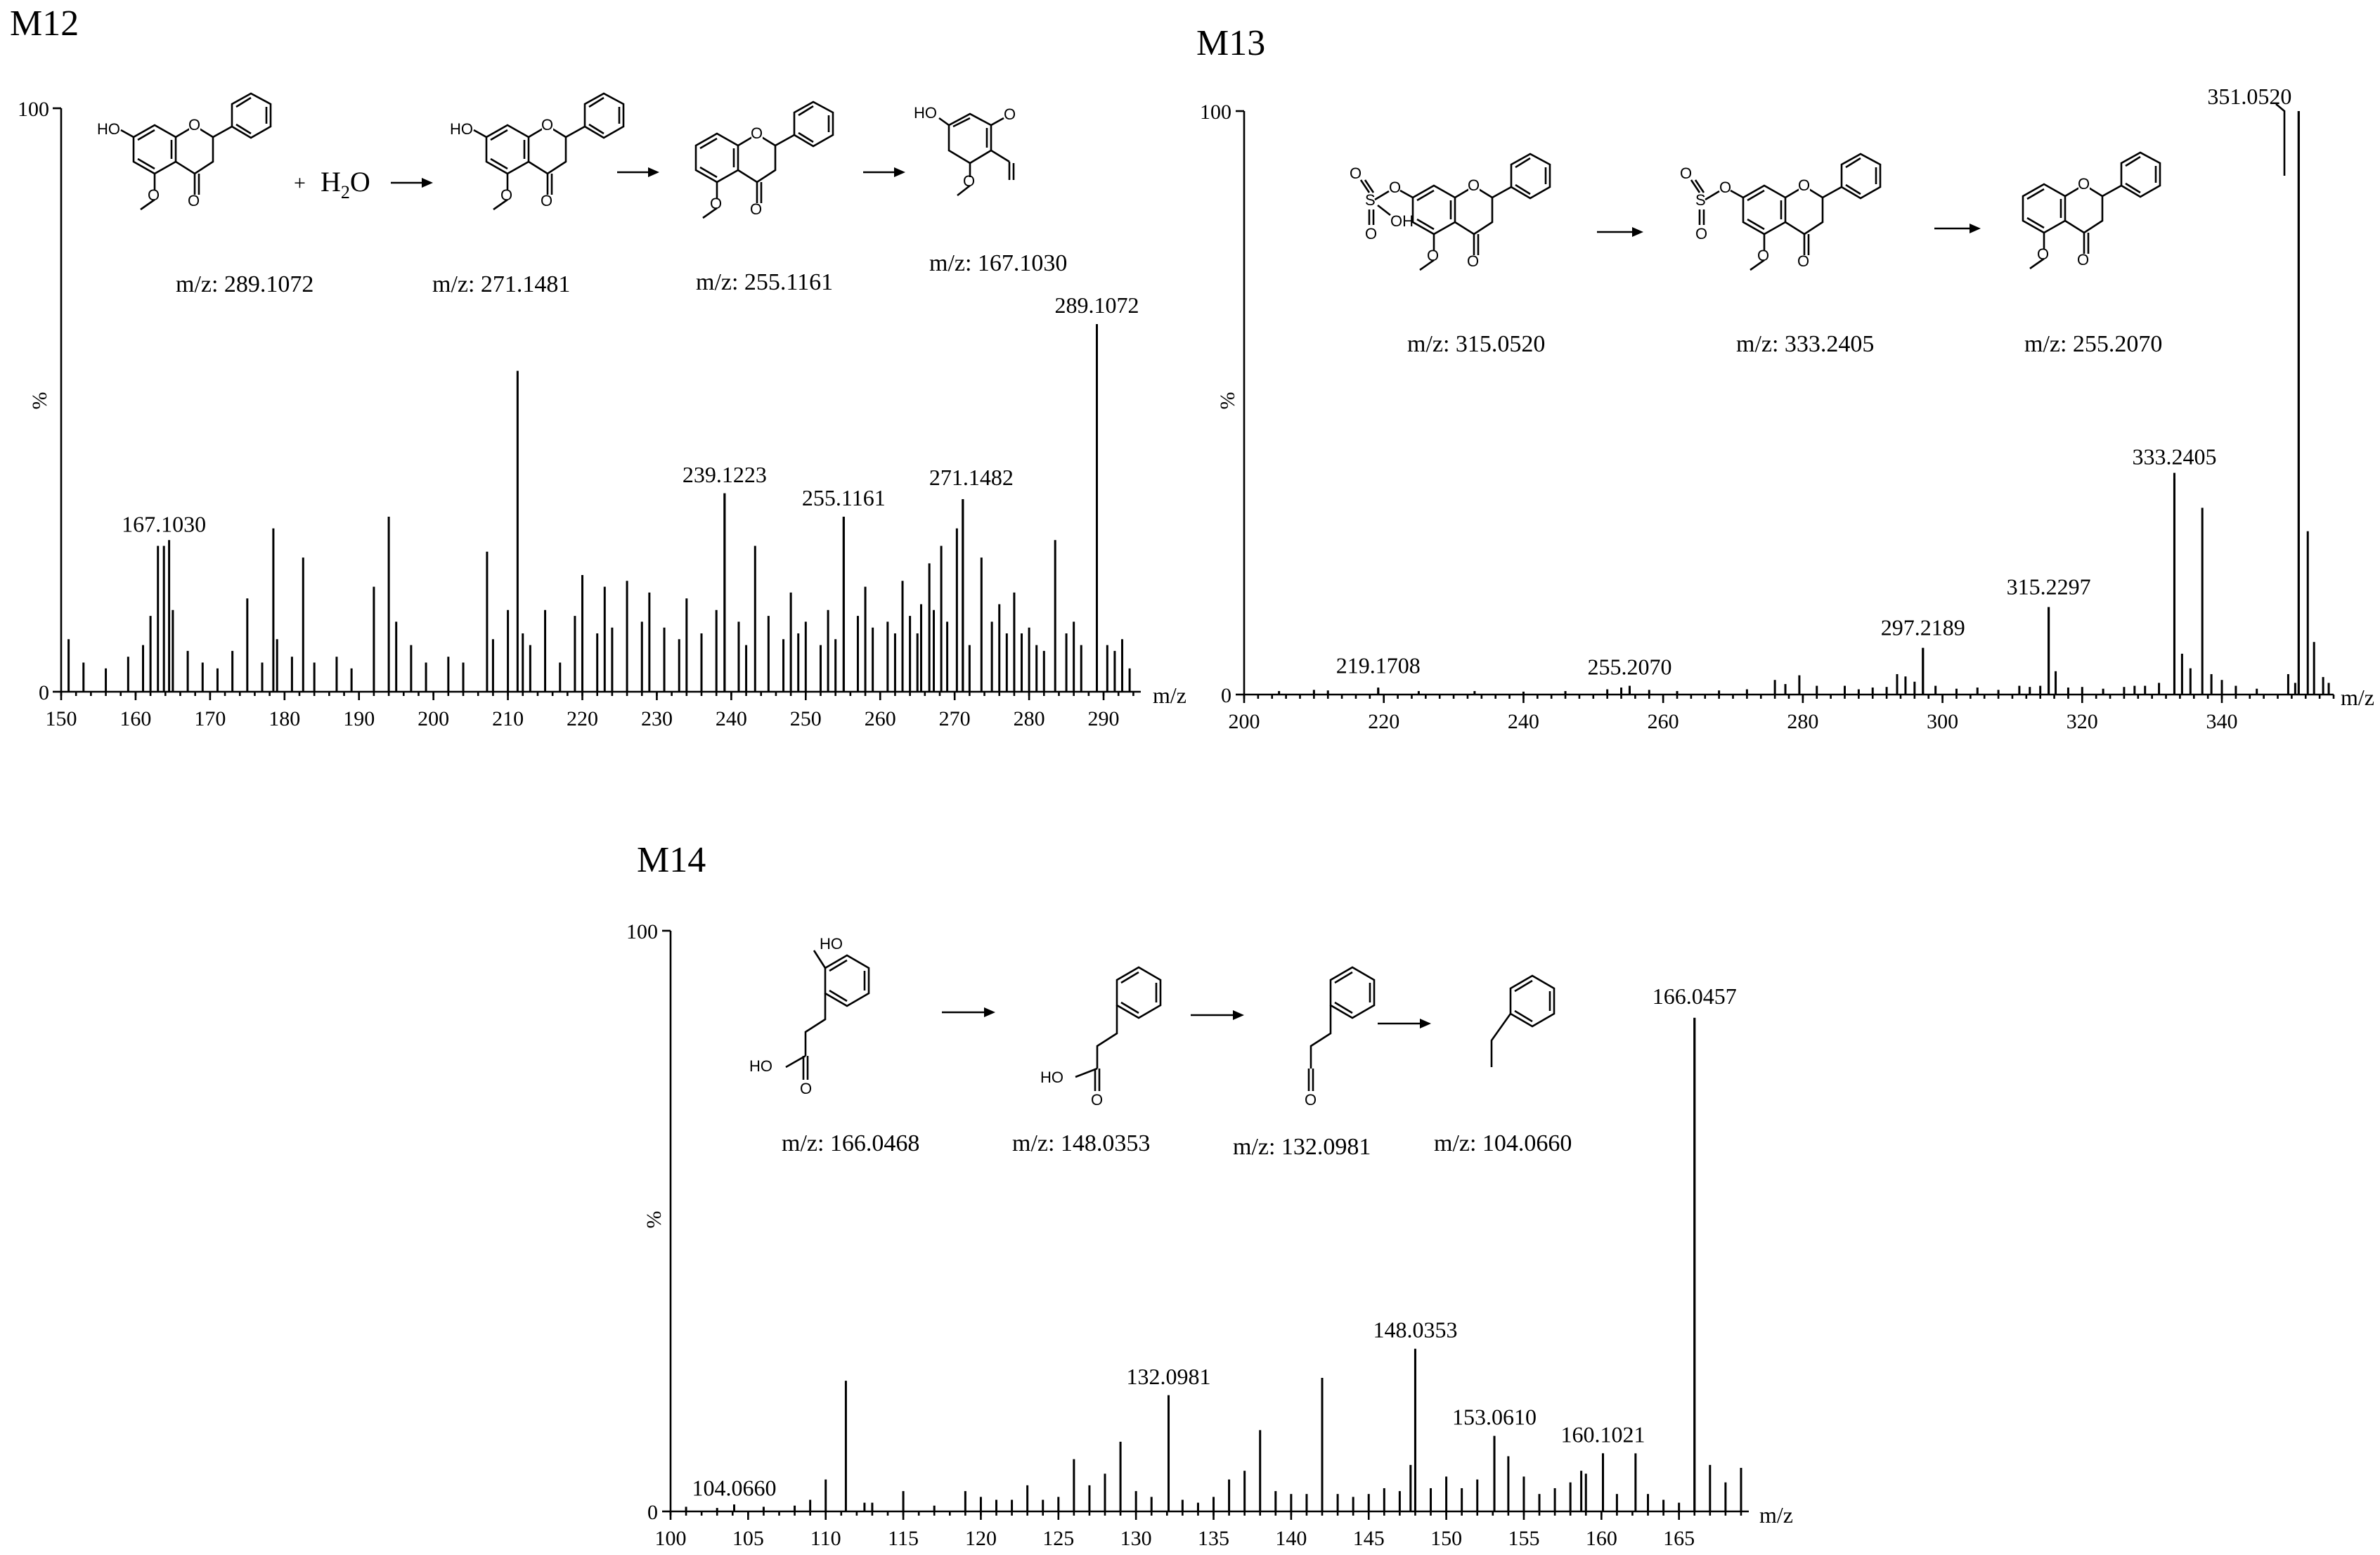 This screenshot has height=1555, width=2380. What do you see at coordinates (1695, 996) in the screenshot?
I see `peak-label: 166.0457` at bounding box center [1695, 996].